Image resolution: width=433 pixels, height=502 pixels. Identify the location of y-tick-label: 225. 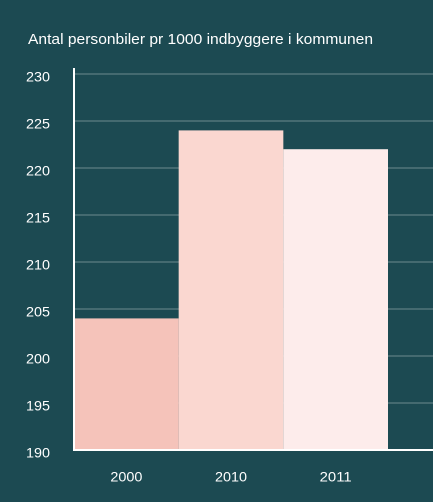
(38, 124).